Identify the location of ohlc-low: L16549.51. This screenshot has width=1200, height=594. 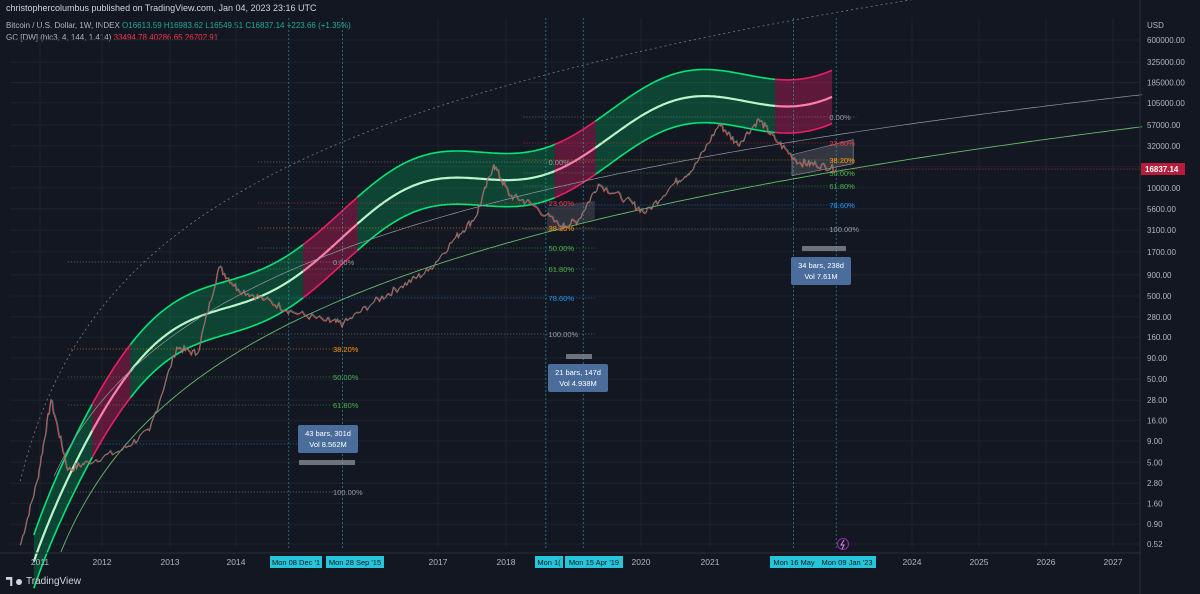
(224, 25).